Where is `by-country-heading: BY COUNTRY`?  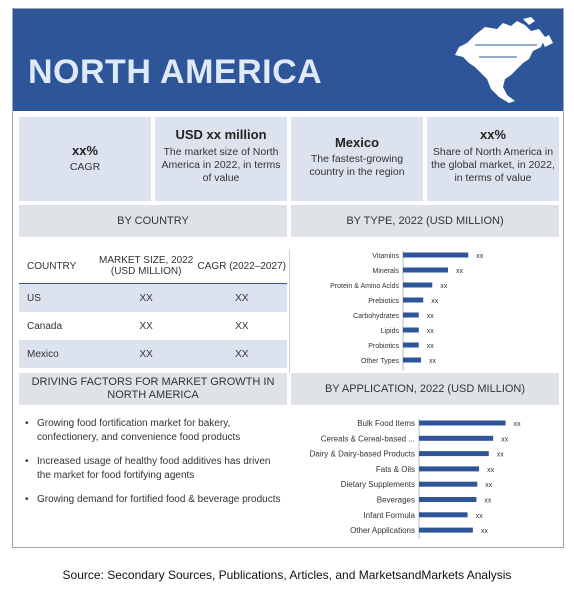 by-country-heading: BY COUNTRY is located at coordinates (153, 221).